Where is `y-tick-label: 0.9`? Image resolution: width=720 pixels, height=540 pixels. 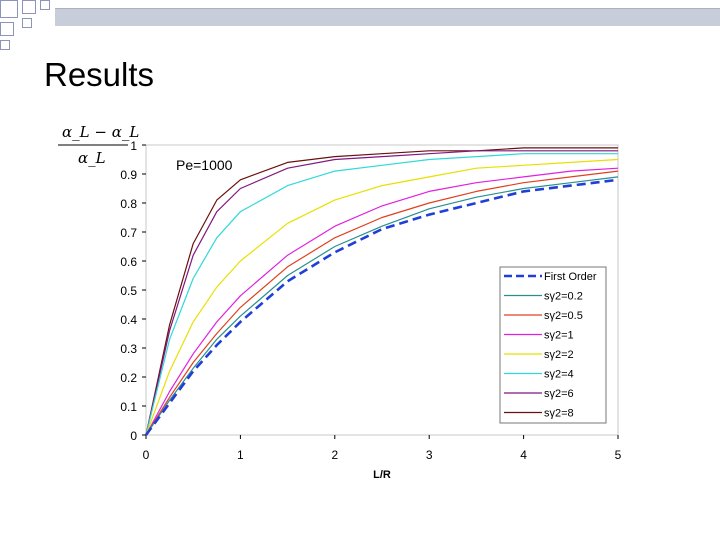 y-tick-label: 0.9 is located at coordinates (128, 175).